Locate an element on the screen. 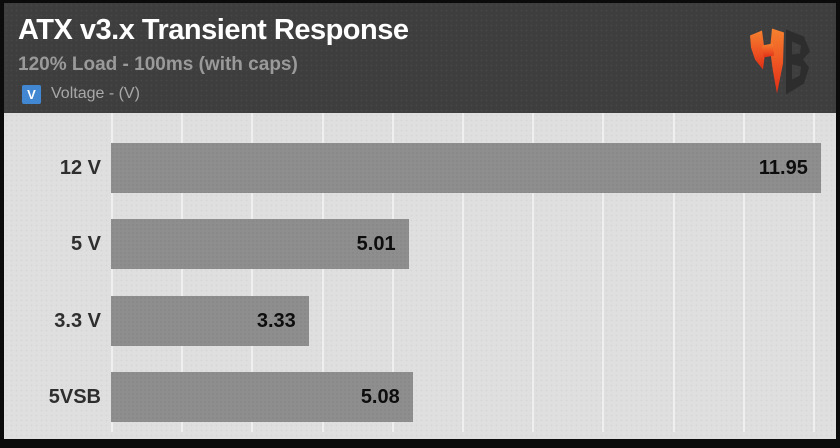  hardware-busters-logo-icon is located at coordinates (780, 61).